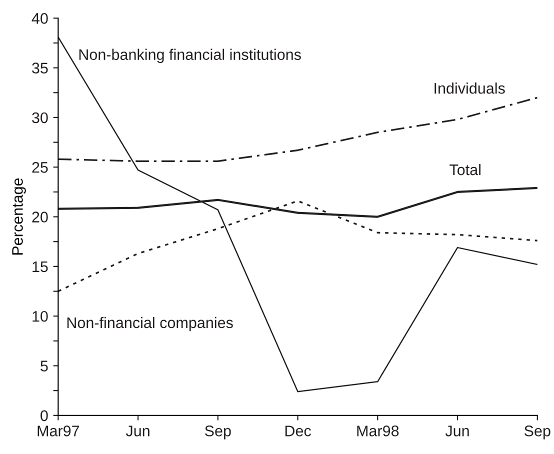  Describe the element at coordinates (378, 431) in the screenshot. I see `x-tick-label: Mar98` at that location.